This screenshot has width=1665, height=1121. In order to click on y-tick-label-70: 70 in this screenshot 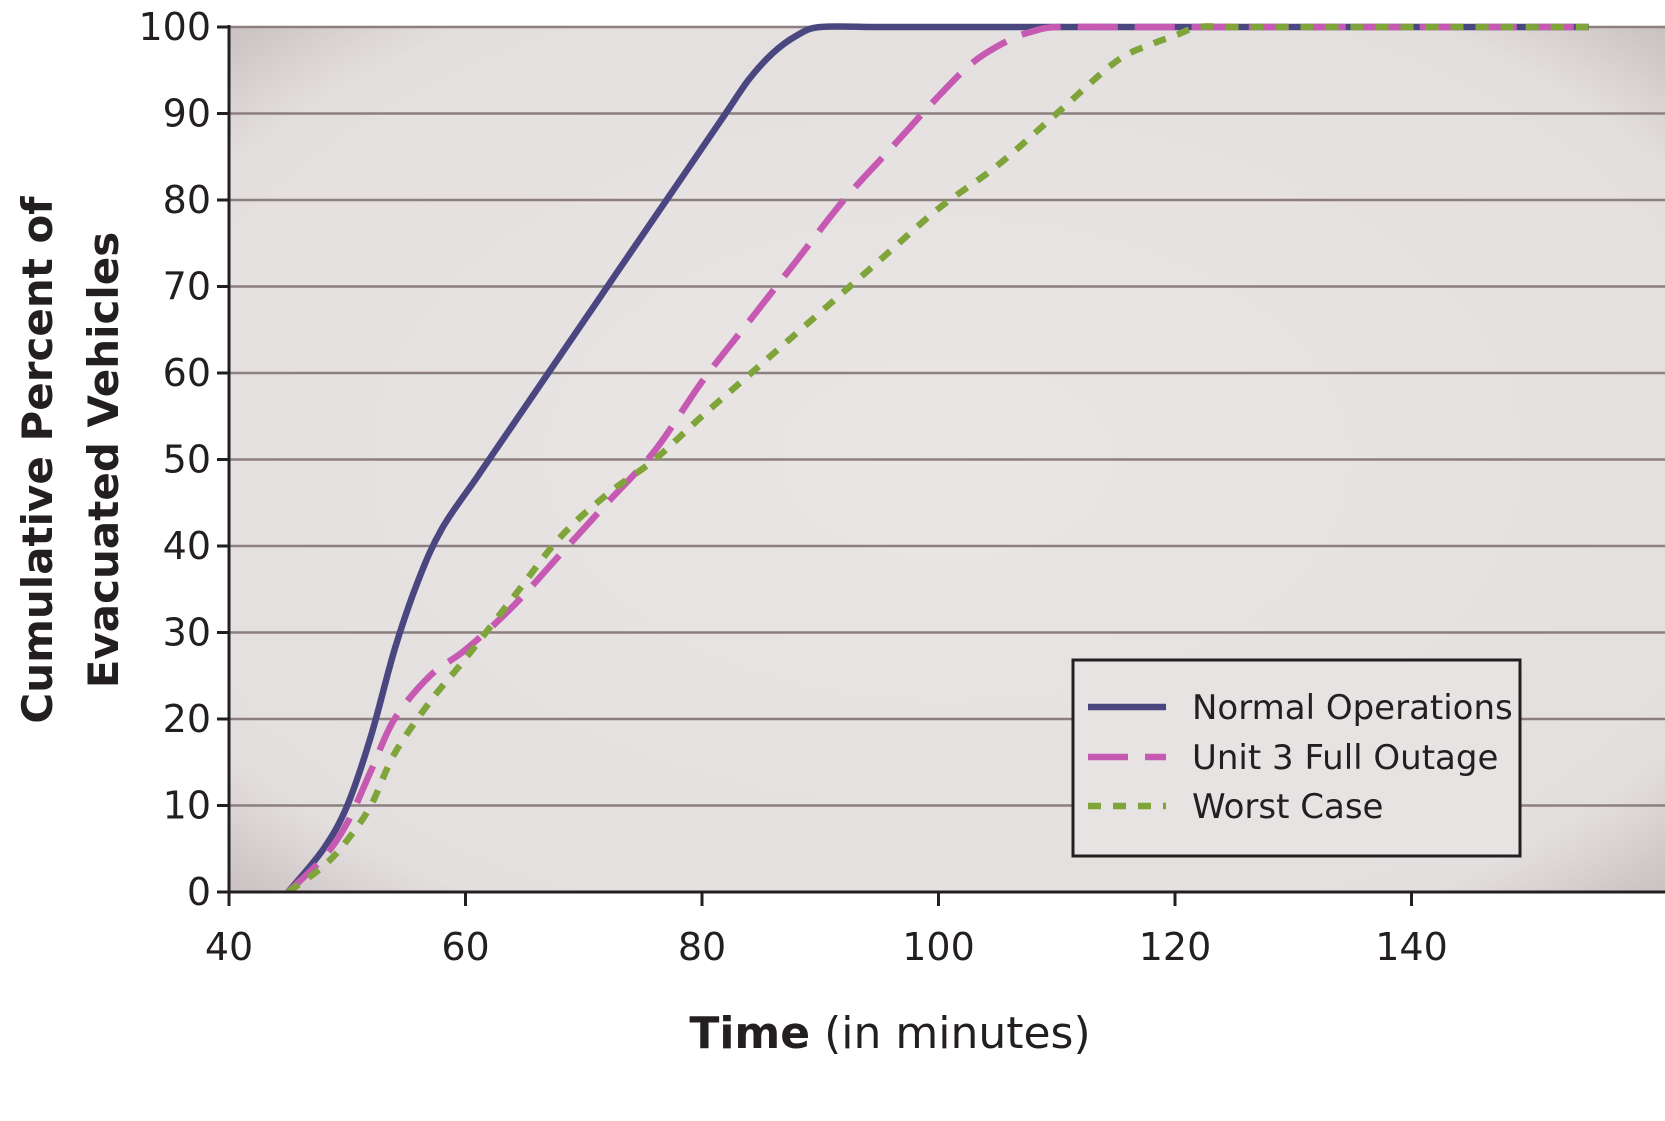, I will do `click(187, 287)`.